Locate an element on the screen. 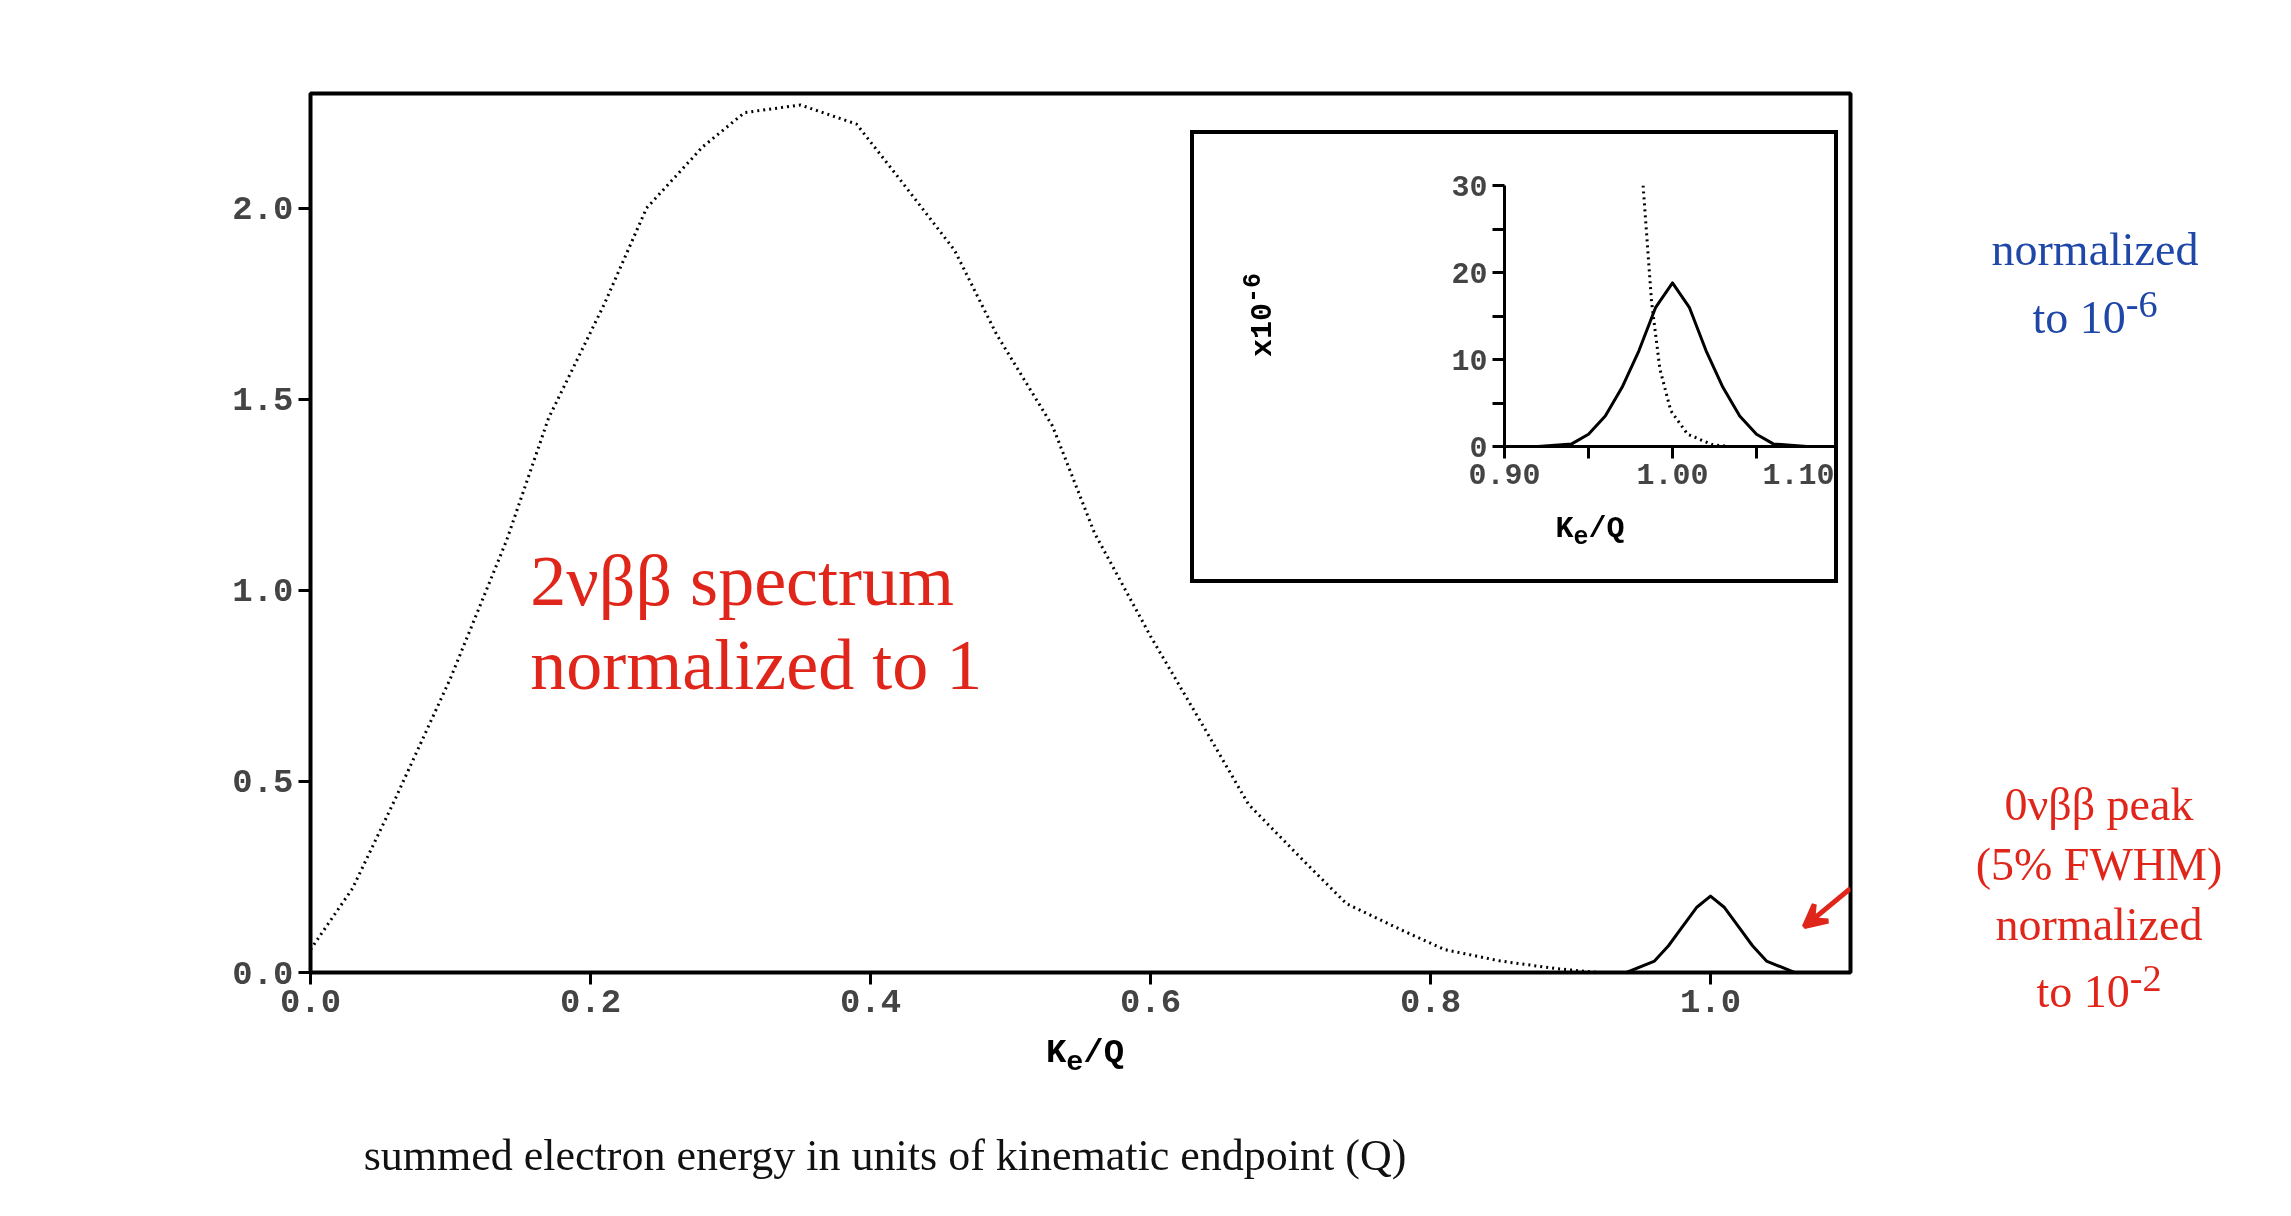 The image size is (2291, 1216). y-tick-label: 30 is located at coordinates (1469, 187).